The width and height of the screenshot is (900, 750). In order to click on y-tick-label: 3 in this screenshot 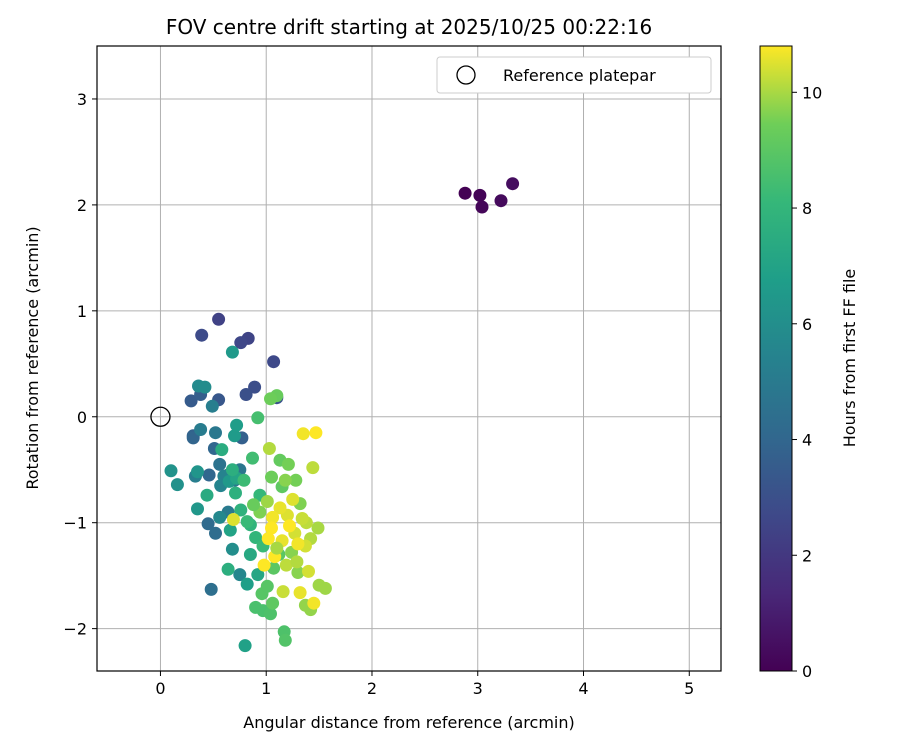, I will do `click(82, 99)`.